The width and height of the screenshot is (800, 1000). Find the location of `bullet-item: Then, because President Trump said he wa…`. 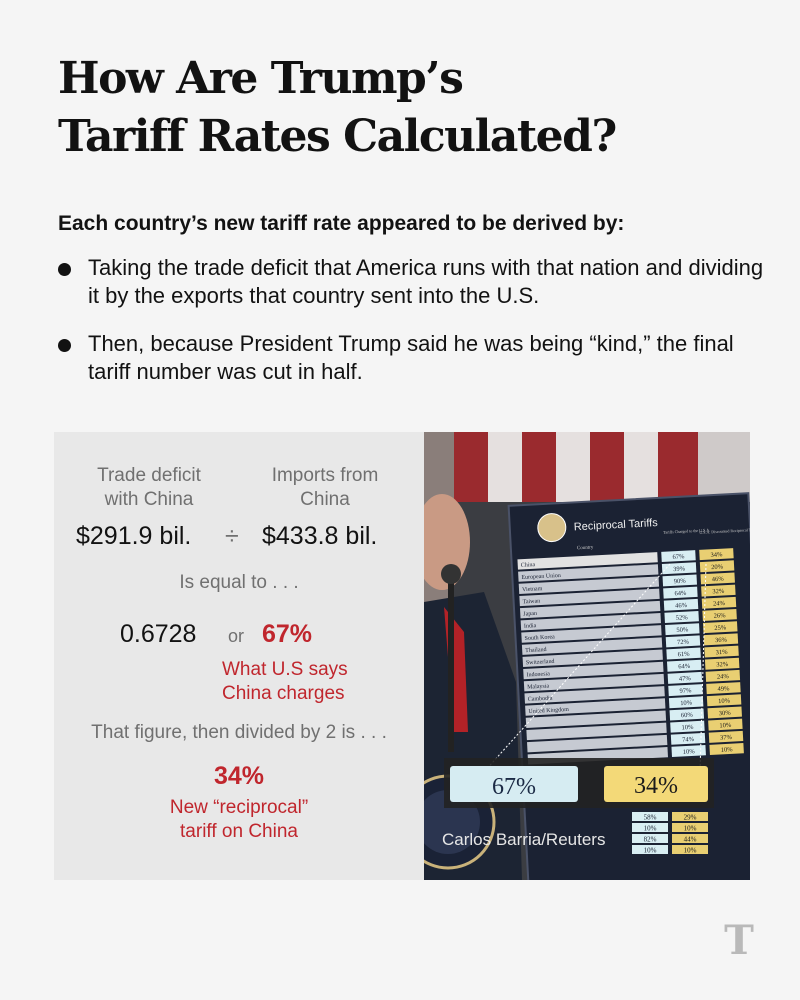

bullet-item: Then, because President Trump said he wa… is located at coordinates (413, 358).